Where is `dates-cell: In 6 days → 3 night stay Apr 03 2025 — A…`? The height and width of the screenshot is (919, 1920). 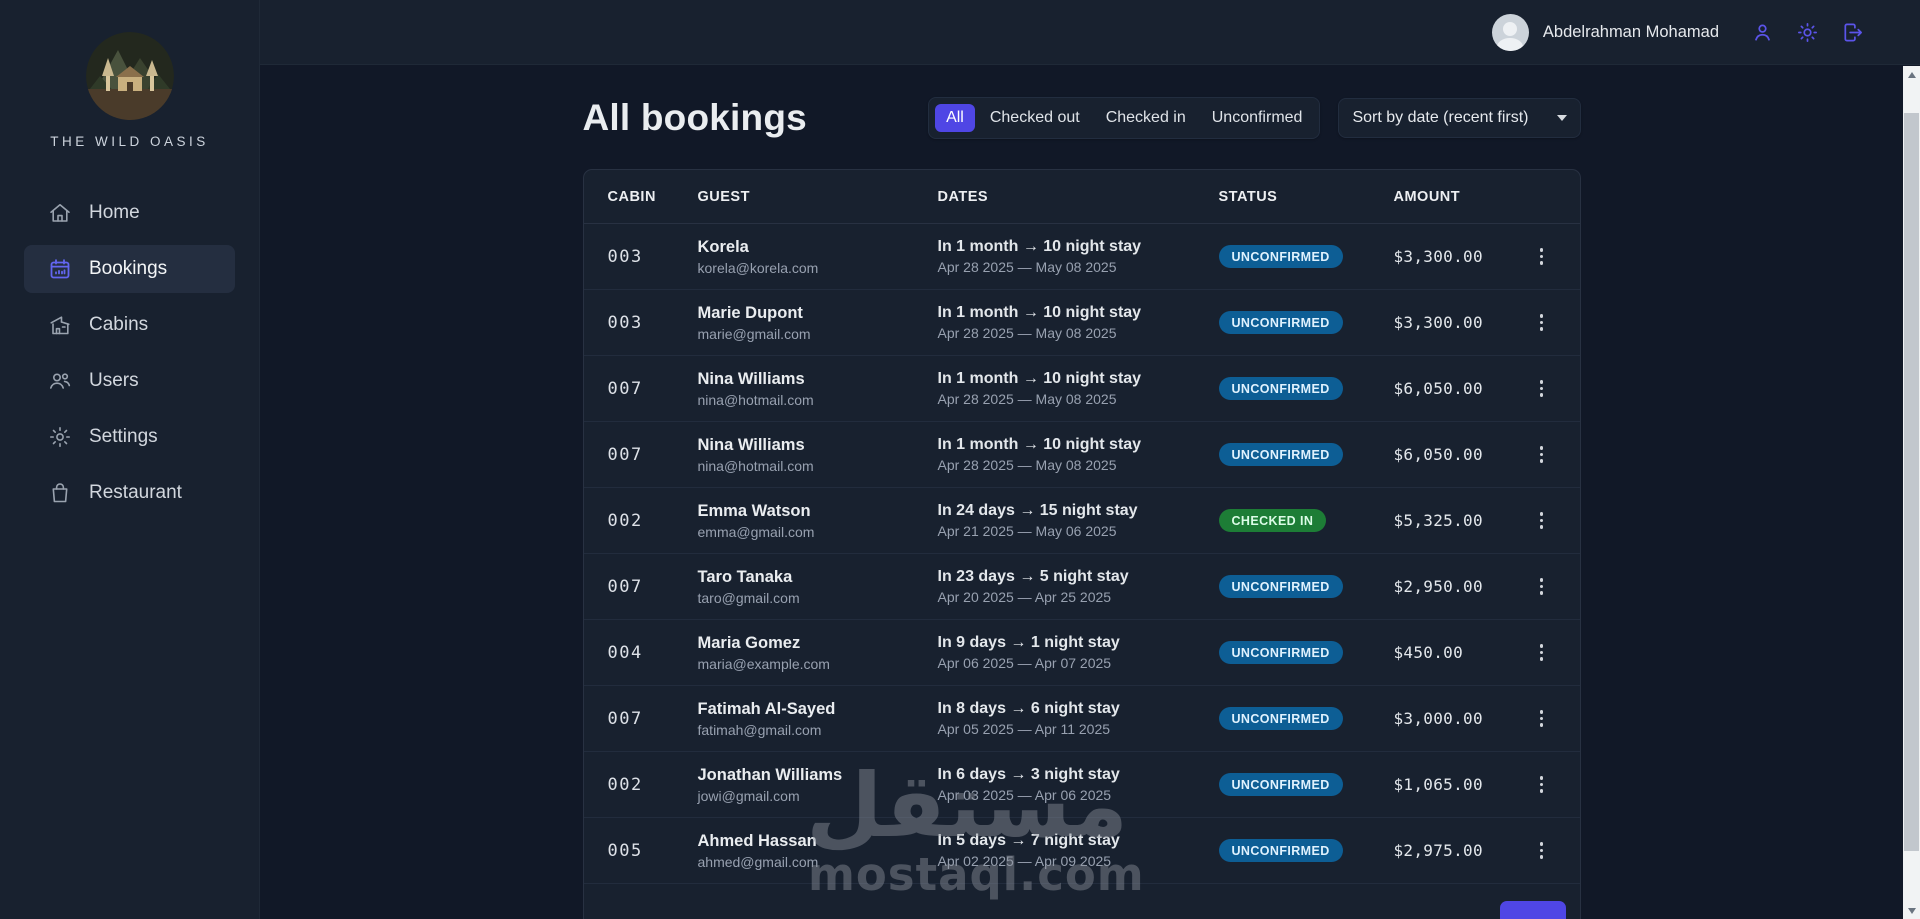 dates-cell: In 6 days → 3 night stay Apr 03 2025 — A… is located at coordinates (1078, 784).